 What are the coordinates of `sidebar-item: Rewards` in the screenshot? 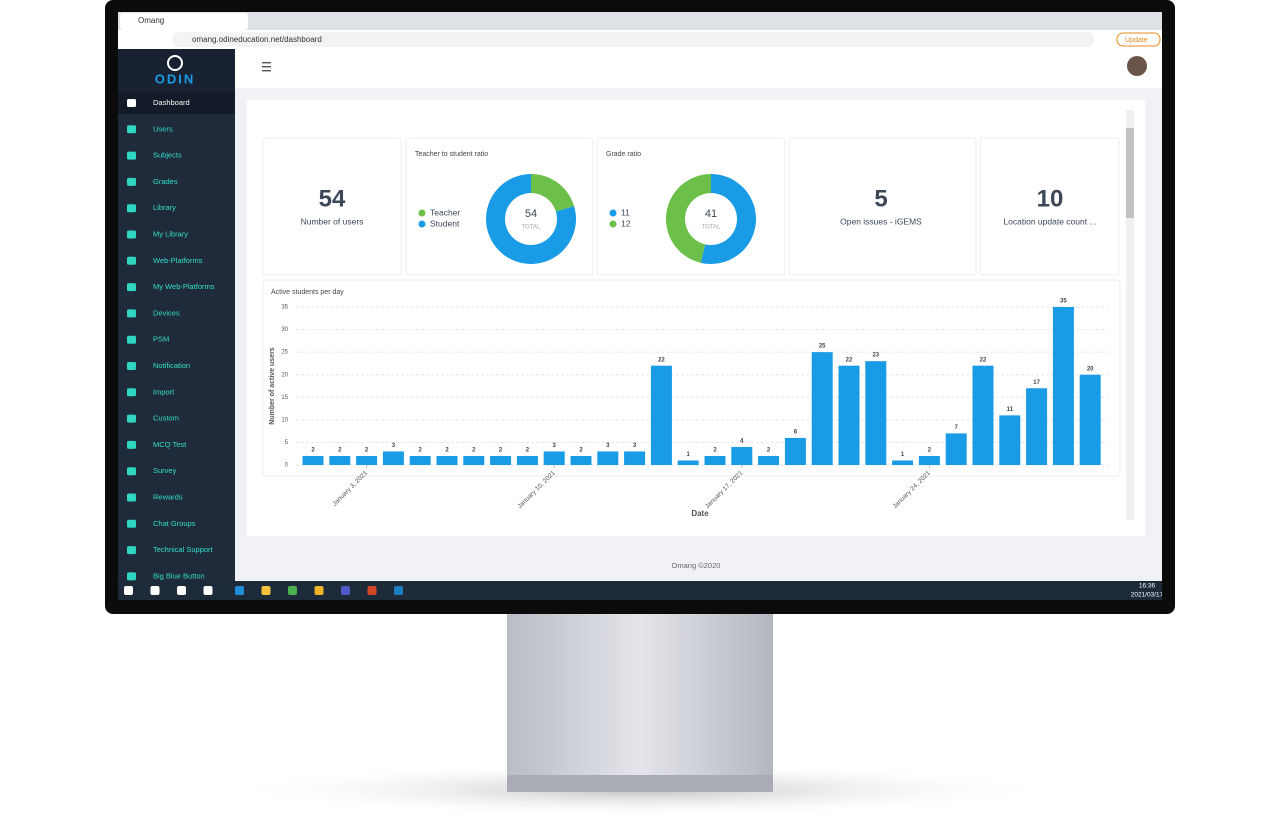 It's located at (168, 496).